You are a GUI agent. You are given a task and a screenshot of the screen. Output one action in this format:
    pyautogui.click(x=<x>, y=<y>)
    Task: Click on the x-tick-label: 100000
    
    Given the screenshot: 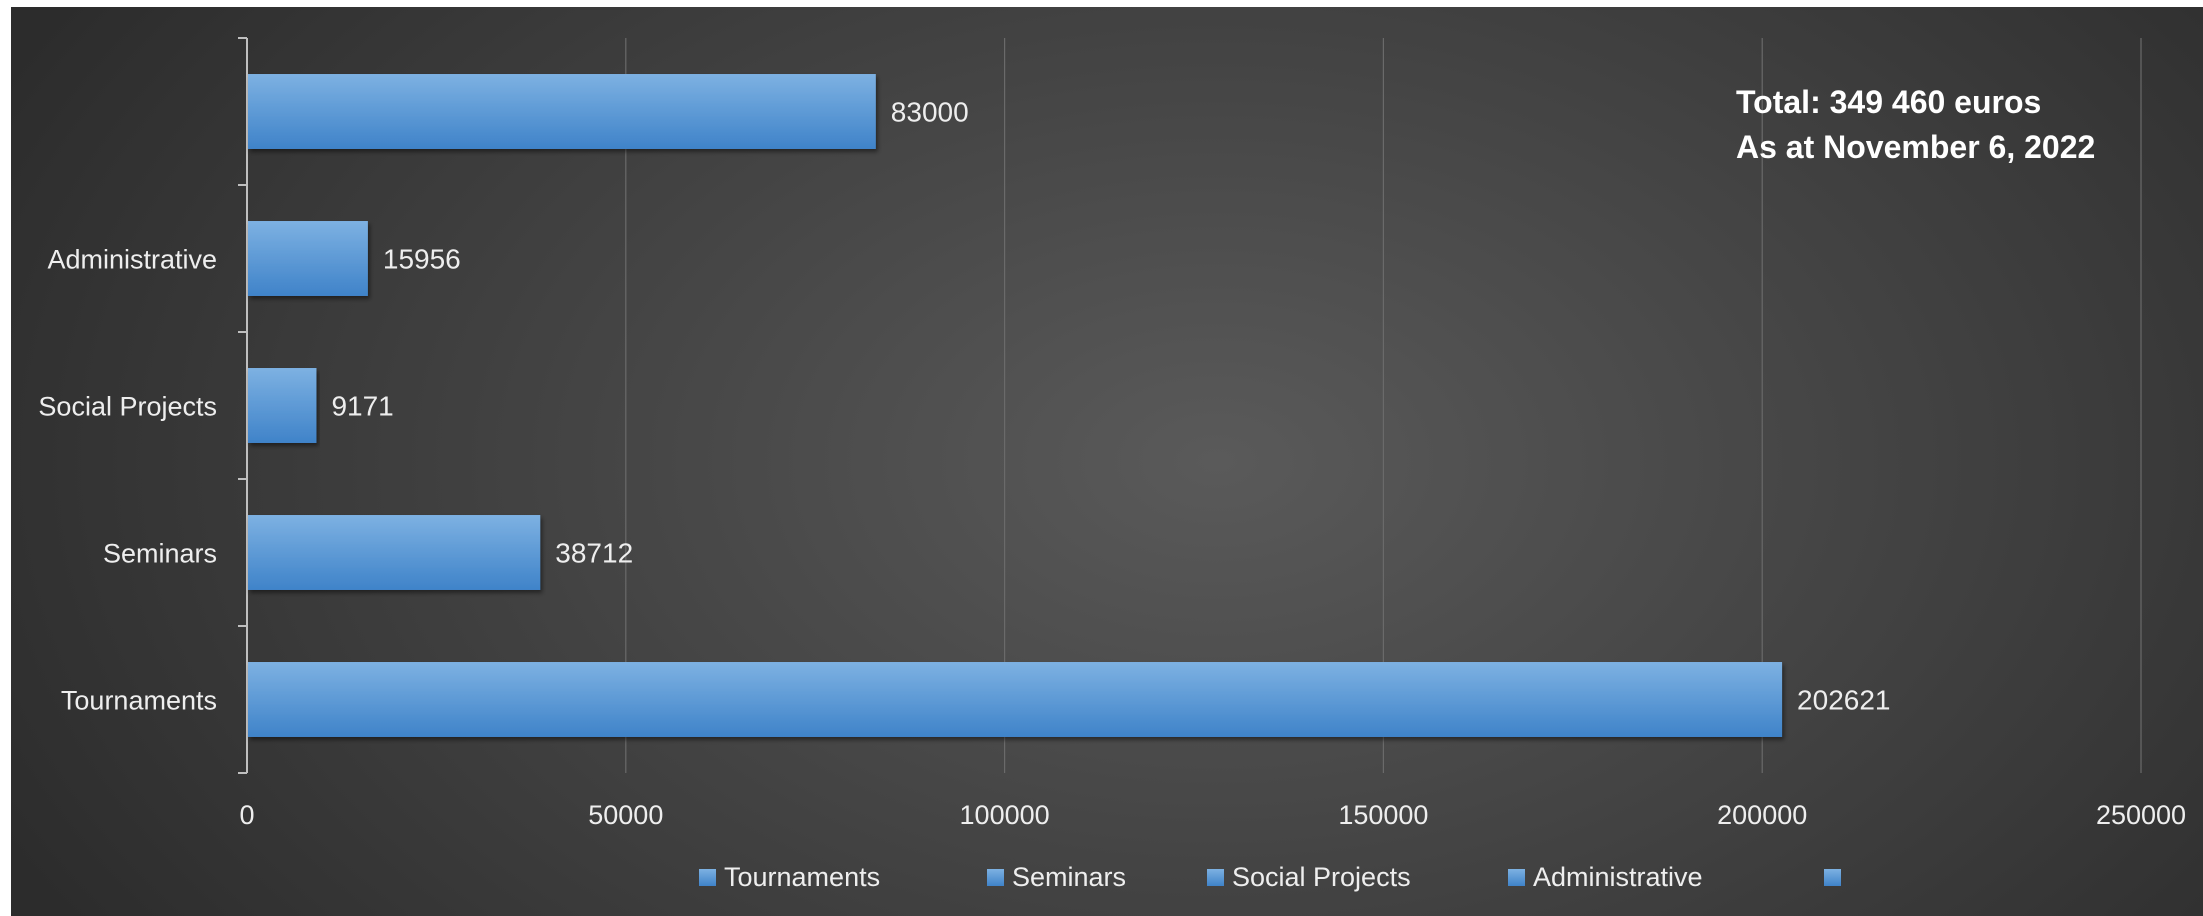 What is the action you would take?
    pyautogui.click(x=1005, y=815)
    